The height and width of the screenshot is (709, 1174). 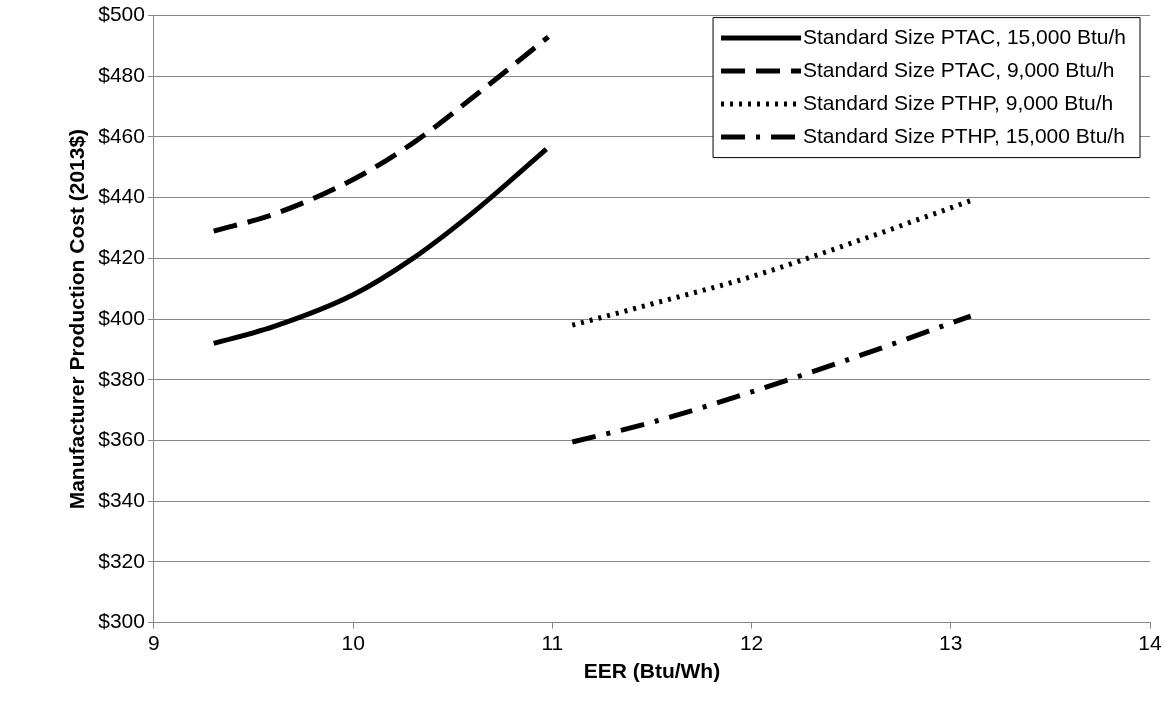 I want to click on y-tick-label: $460, so click(x=121, y=135).